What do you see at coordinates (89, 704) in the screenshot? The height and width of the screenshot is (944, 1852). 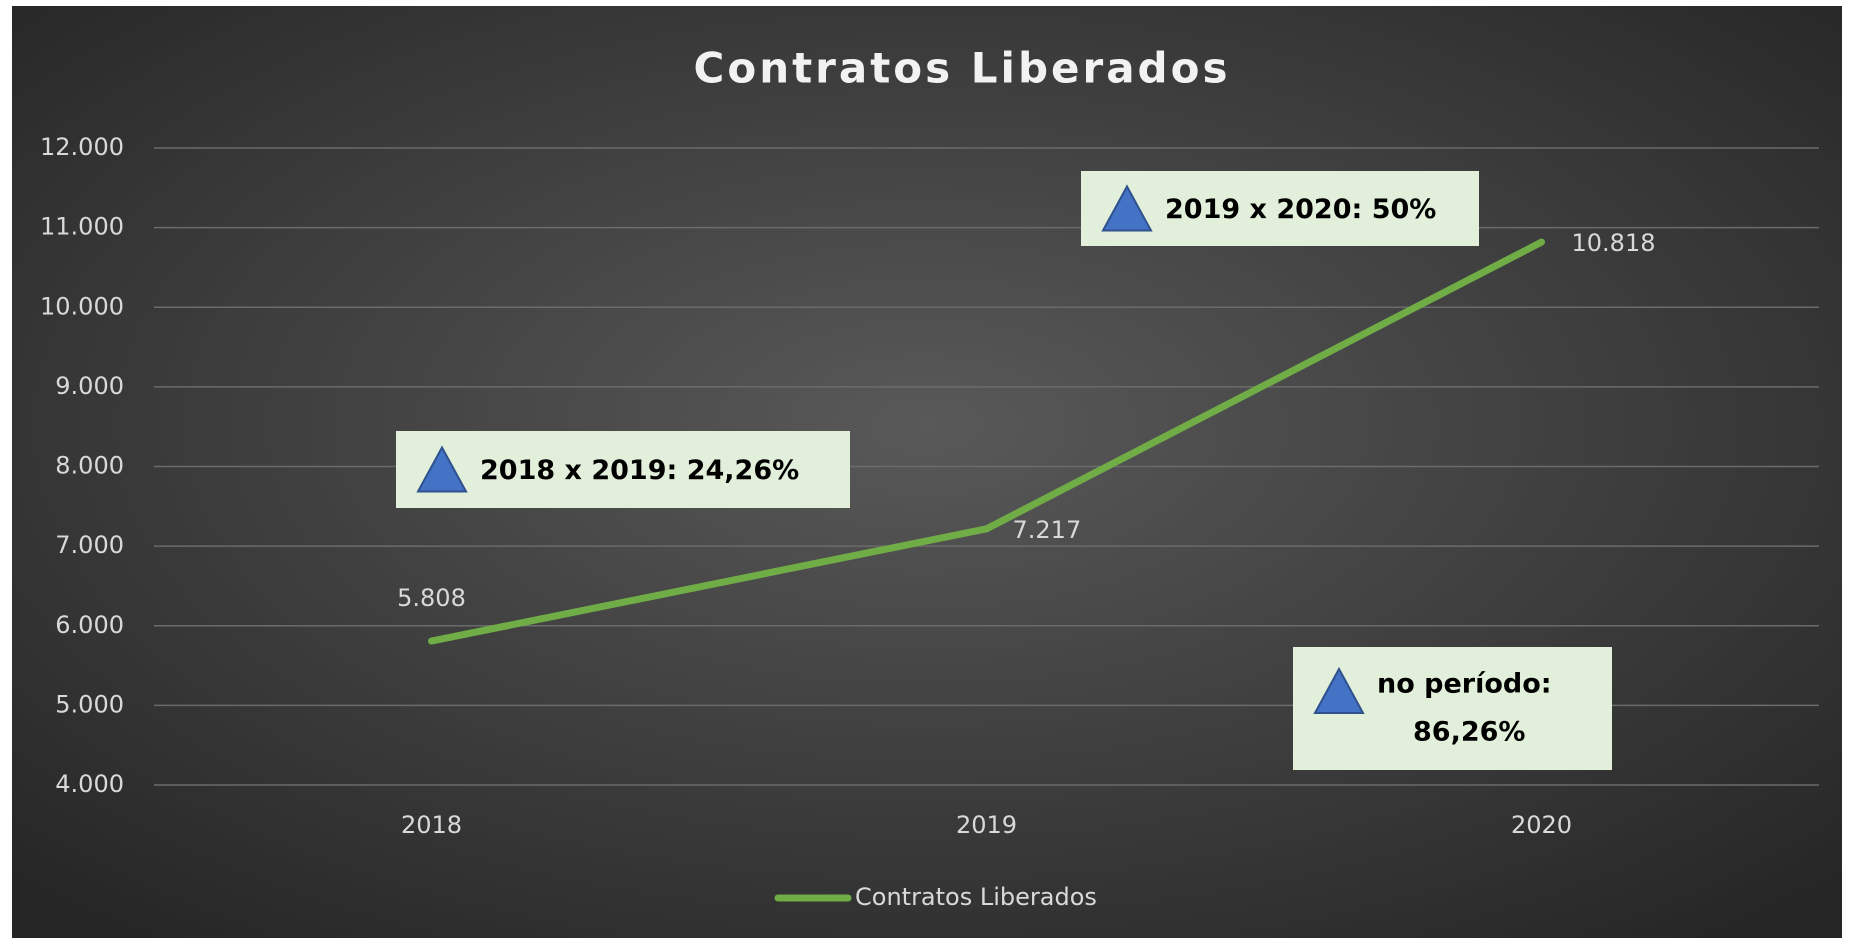 I see `y-tick-label: 5.000` at bounding box center [89, 704].